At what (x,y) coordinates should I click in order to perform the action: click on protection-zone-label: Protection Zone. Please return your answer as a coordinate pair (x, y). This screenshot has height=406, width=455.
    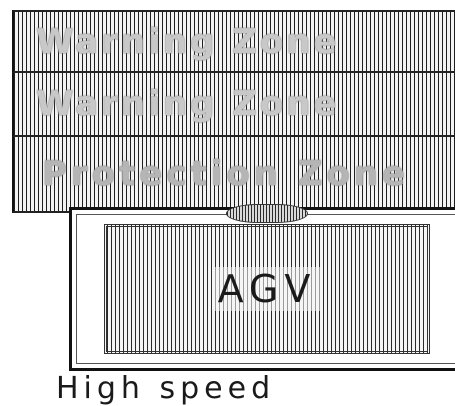
    Looking at the image, I should click on (226, 174).